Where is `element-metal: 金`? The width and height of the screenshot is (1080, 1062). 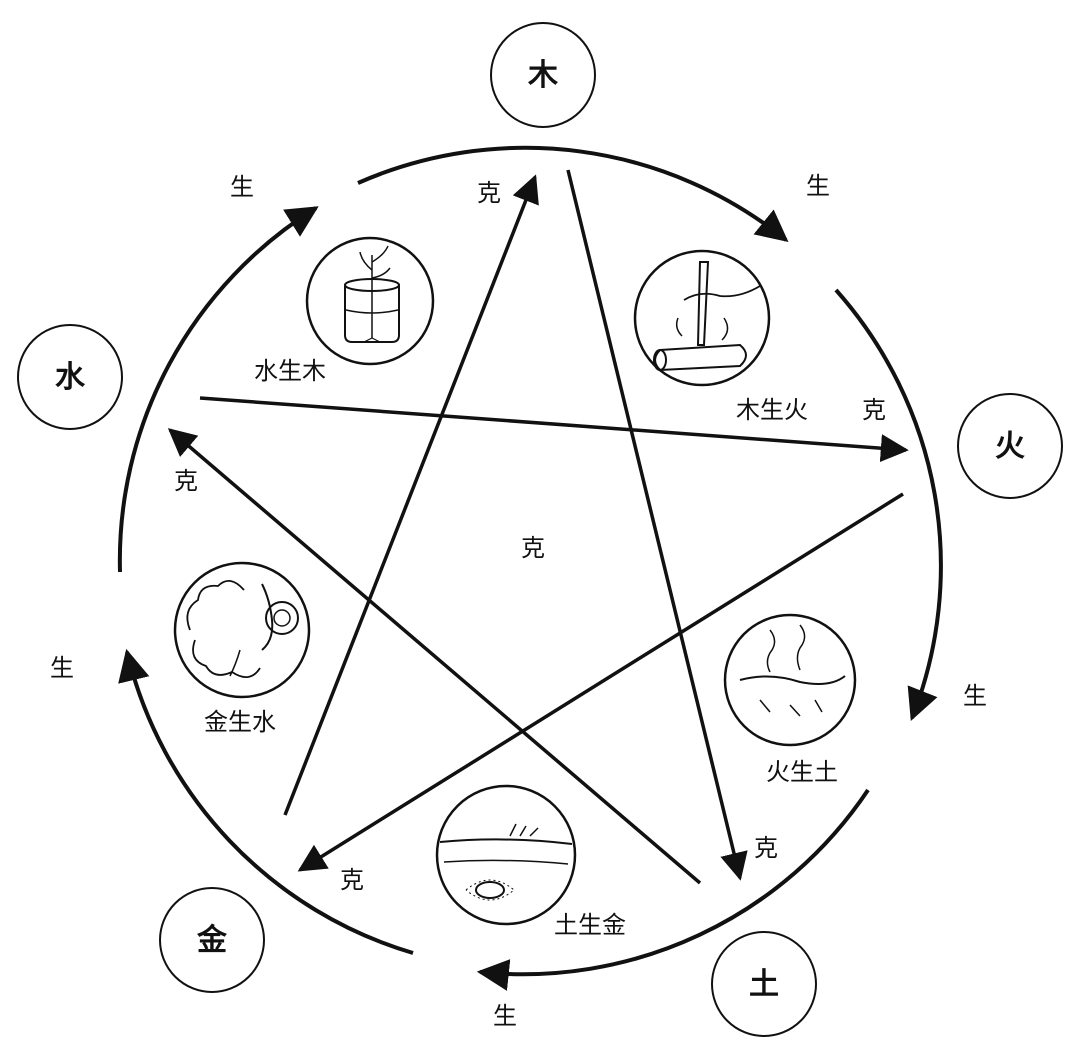 element-metal: 金 is located at coordinates (212, 940).